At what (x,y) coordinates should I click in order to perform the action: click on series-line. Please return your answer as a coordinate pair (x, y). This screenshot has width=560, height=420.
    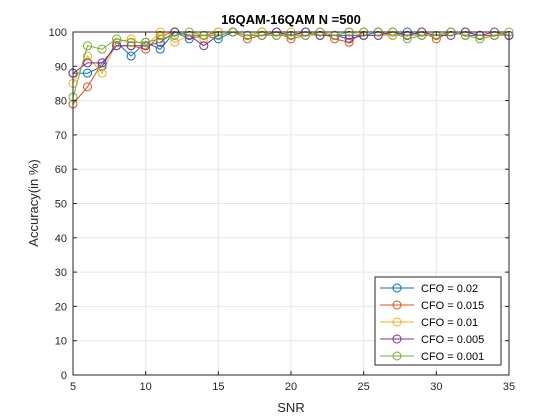
    Looking at the image, I should click on (290, 68).